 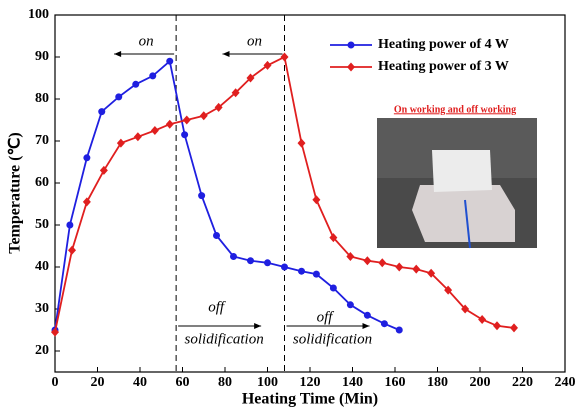 I want to click on inset-photo, so click(x=457, y=183).